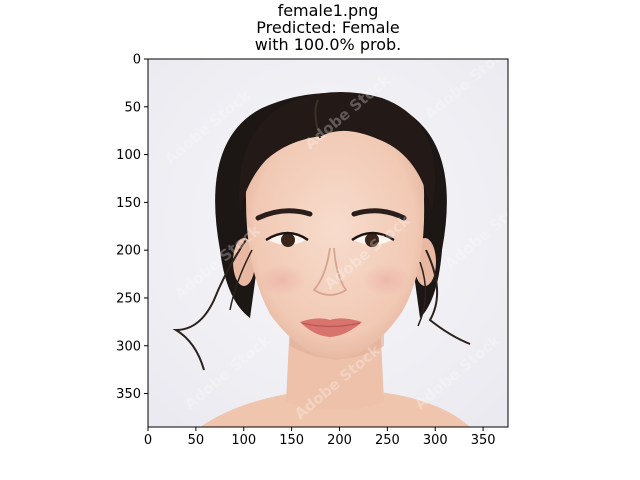 The height and width of the screenshot is (480, 640). I want to click on y-tick-label: 250, so click(128, 298).